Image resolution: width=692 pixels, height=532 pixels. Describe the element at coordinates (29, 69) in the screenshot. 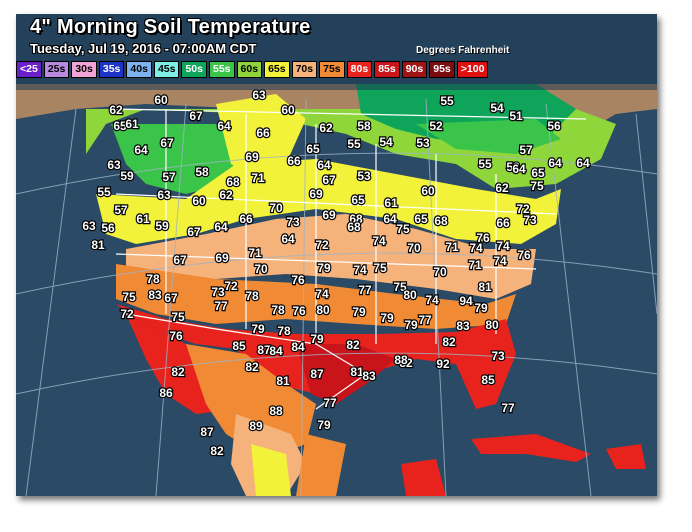

I see `legend-item: <25` at that location.